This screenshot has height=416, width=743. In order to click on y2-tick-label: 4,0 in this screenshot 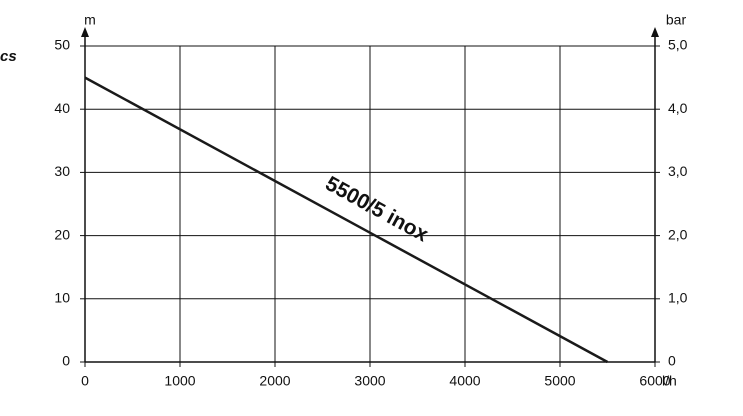, I will do `click(678, 108)`.